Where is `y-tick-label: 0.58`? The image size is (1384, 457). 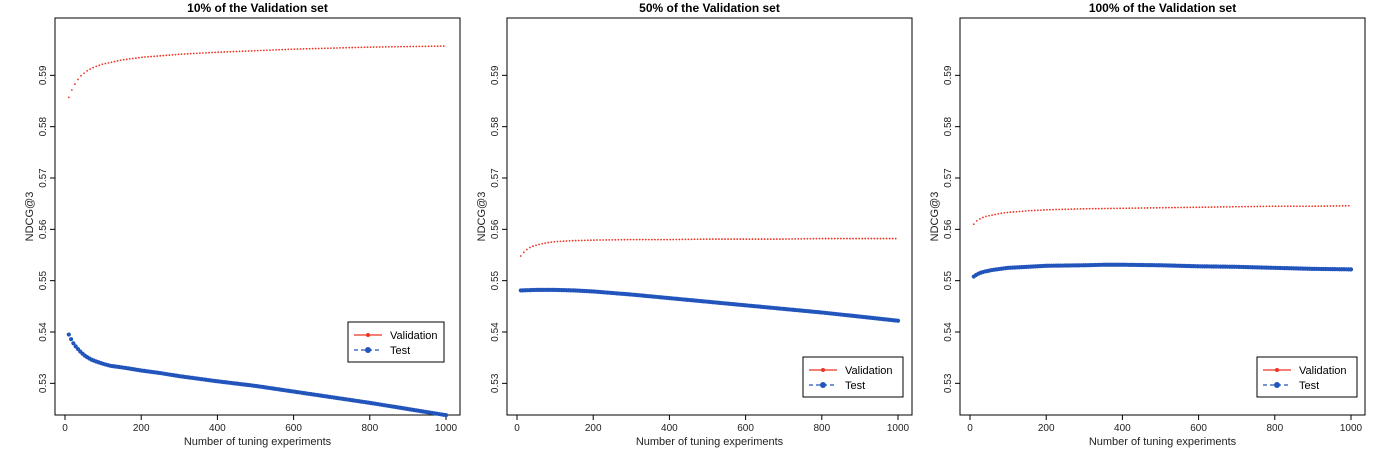 y-tick-label: 0.58 is located at coordinates (495, 126).